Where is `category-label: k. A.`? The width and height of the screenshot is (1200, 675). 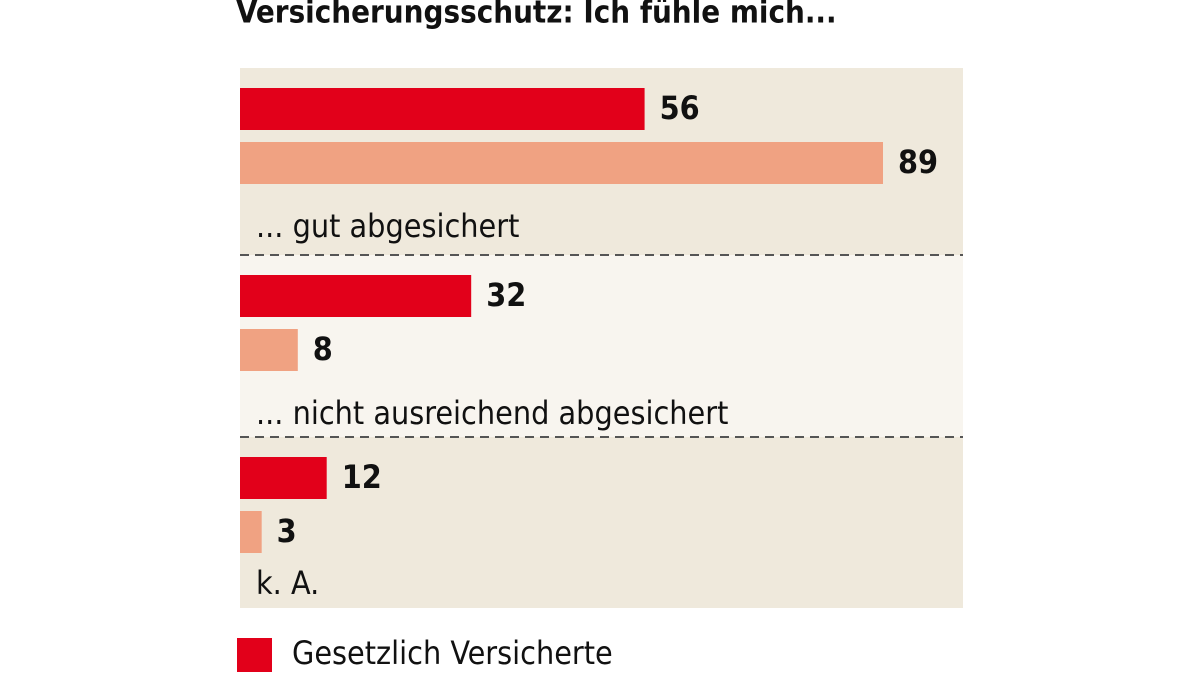 category-label: k. A. is located at coordinates (287, 583).